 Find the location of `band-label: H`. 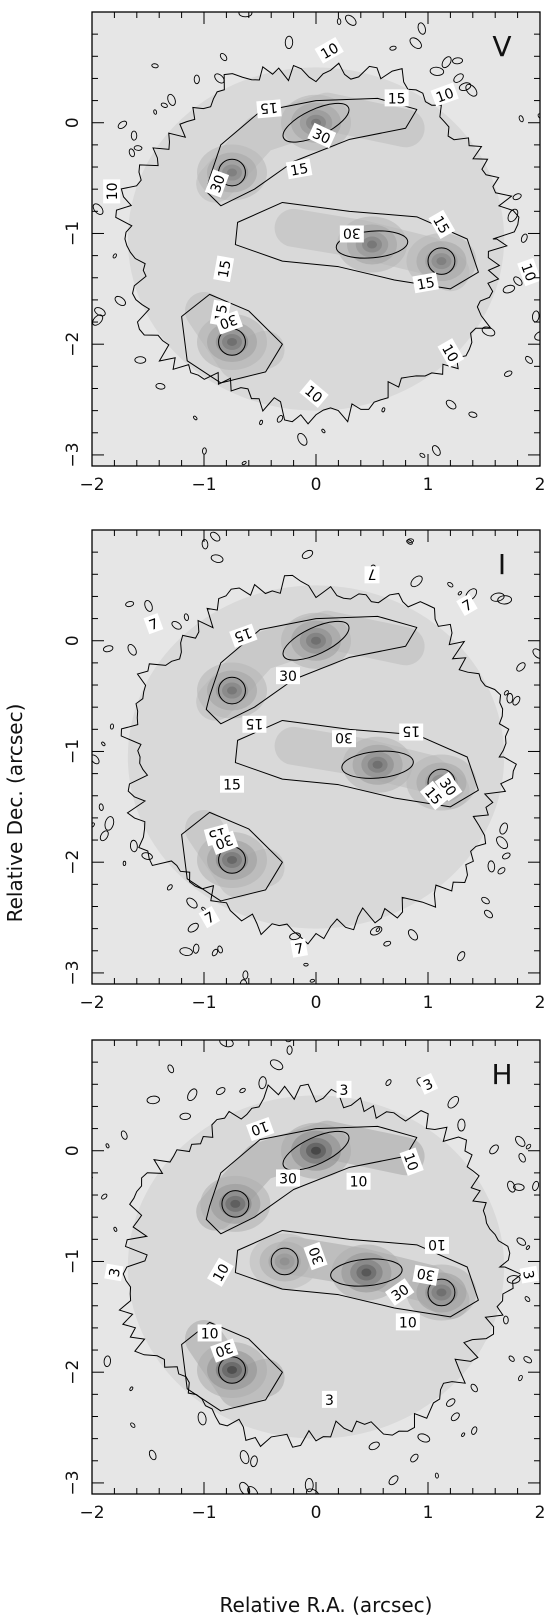

band-label: H is located at coordinates (501, 1074).